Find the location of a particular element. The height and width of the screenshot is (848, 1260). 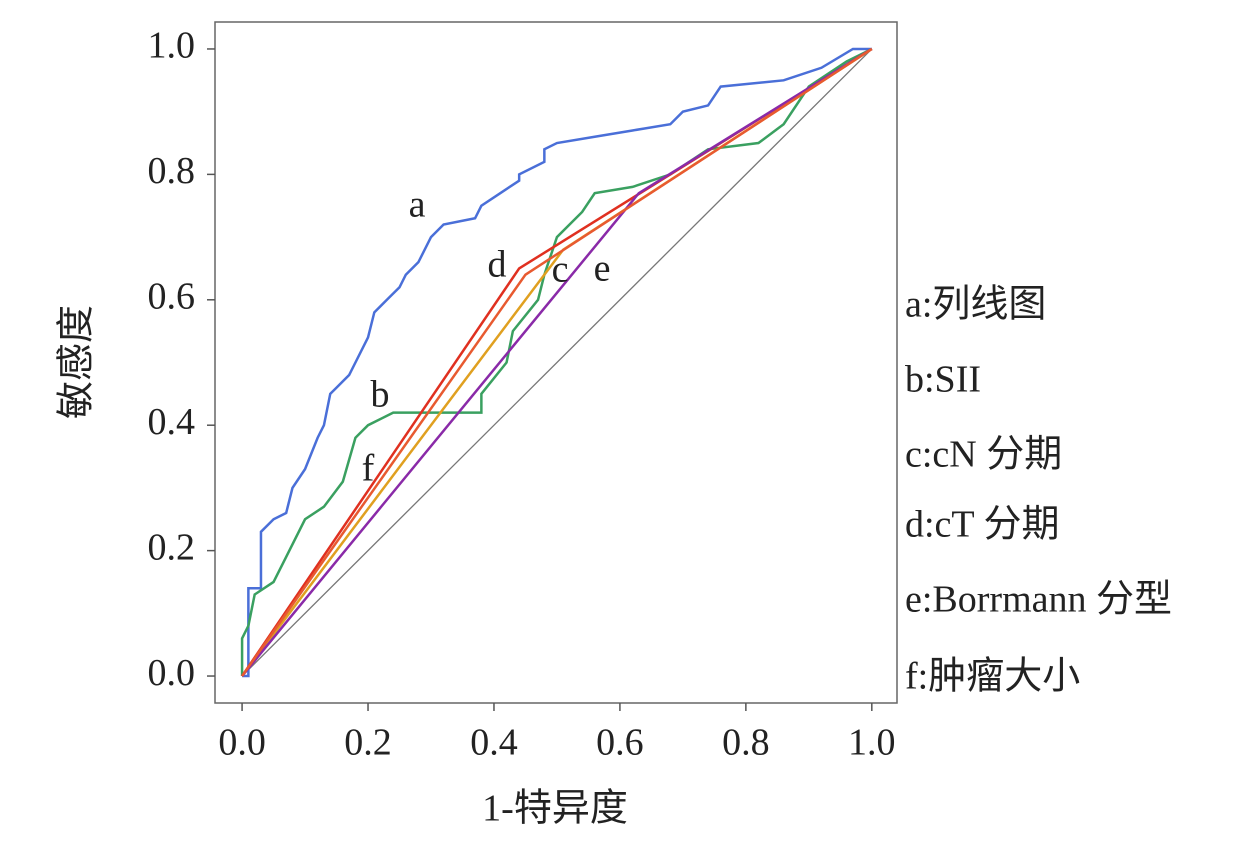

y-tick-label: 0.0 is located at coordinates (172, 673).